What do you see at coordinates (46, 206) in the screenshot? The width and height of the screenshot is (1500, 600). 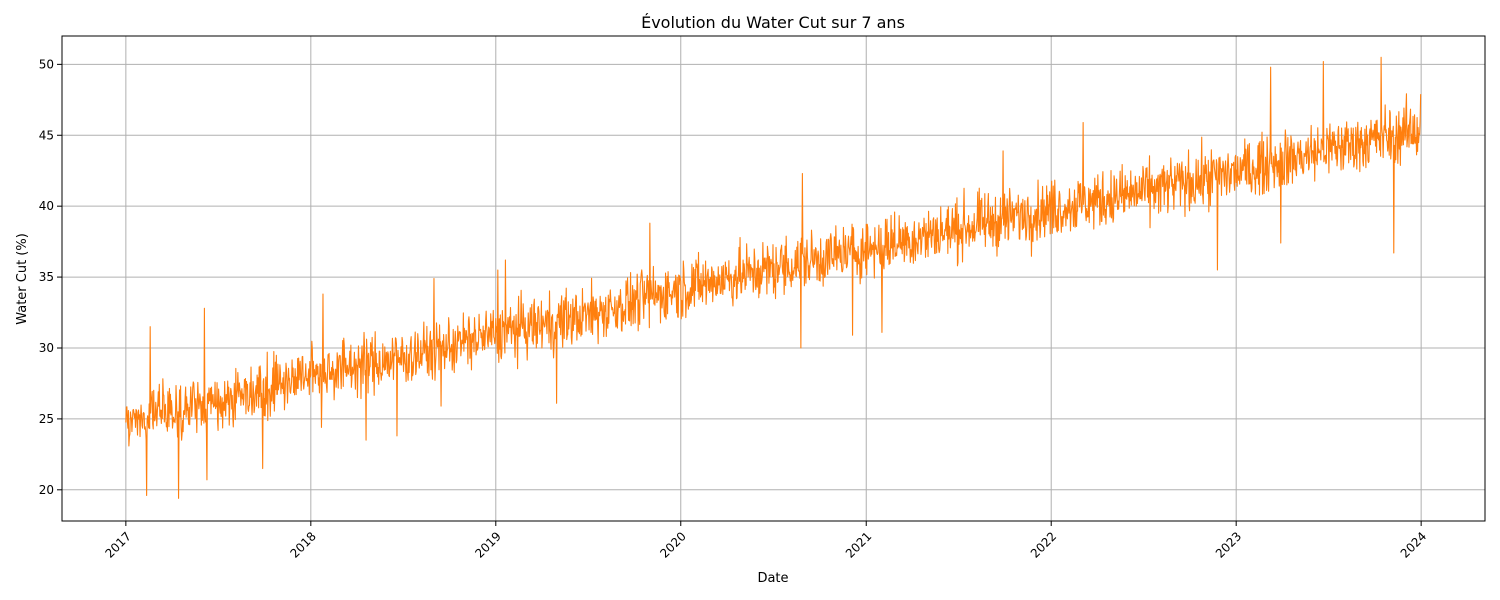 I see `y-tick-label: 40` at bounding box center [46, 206].